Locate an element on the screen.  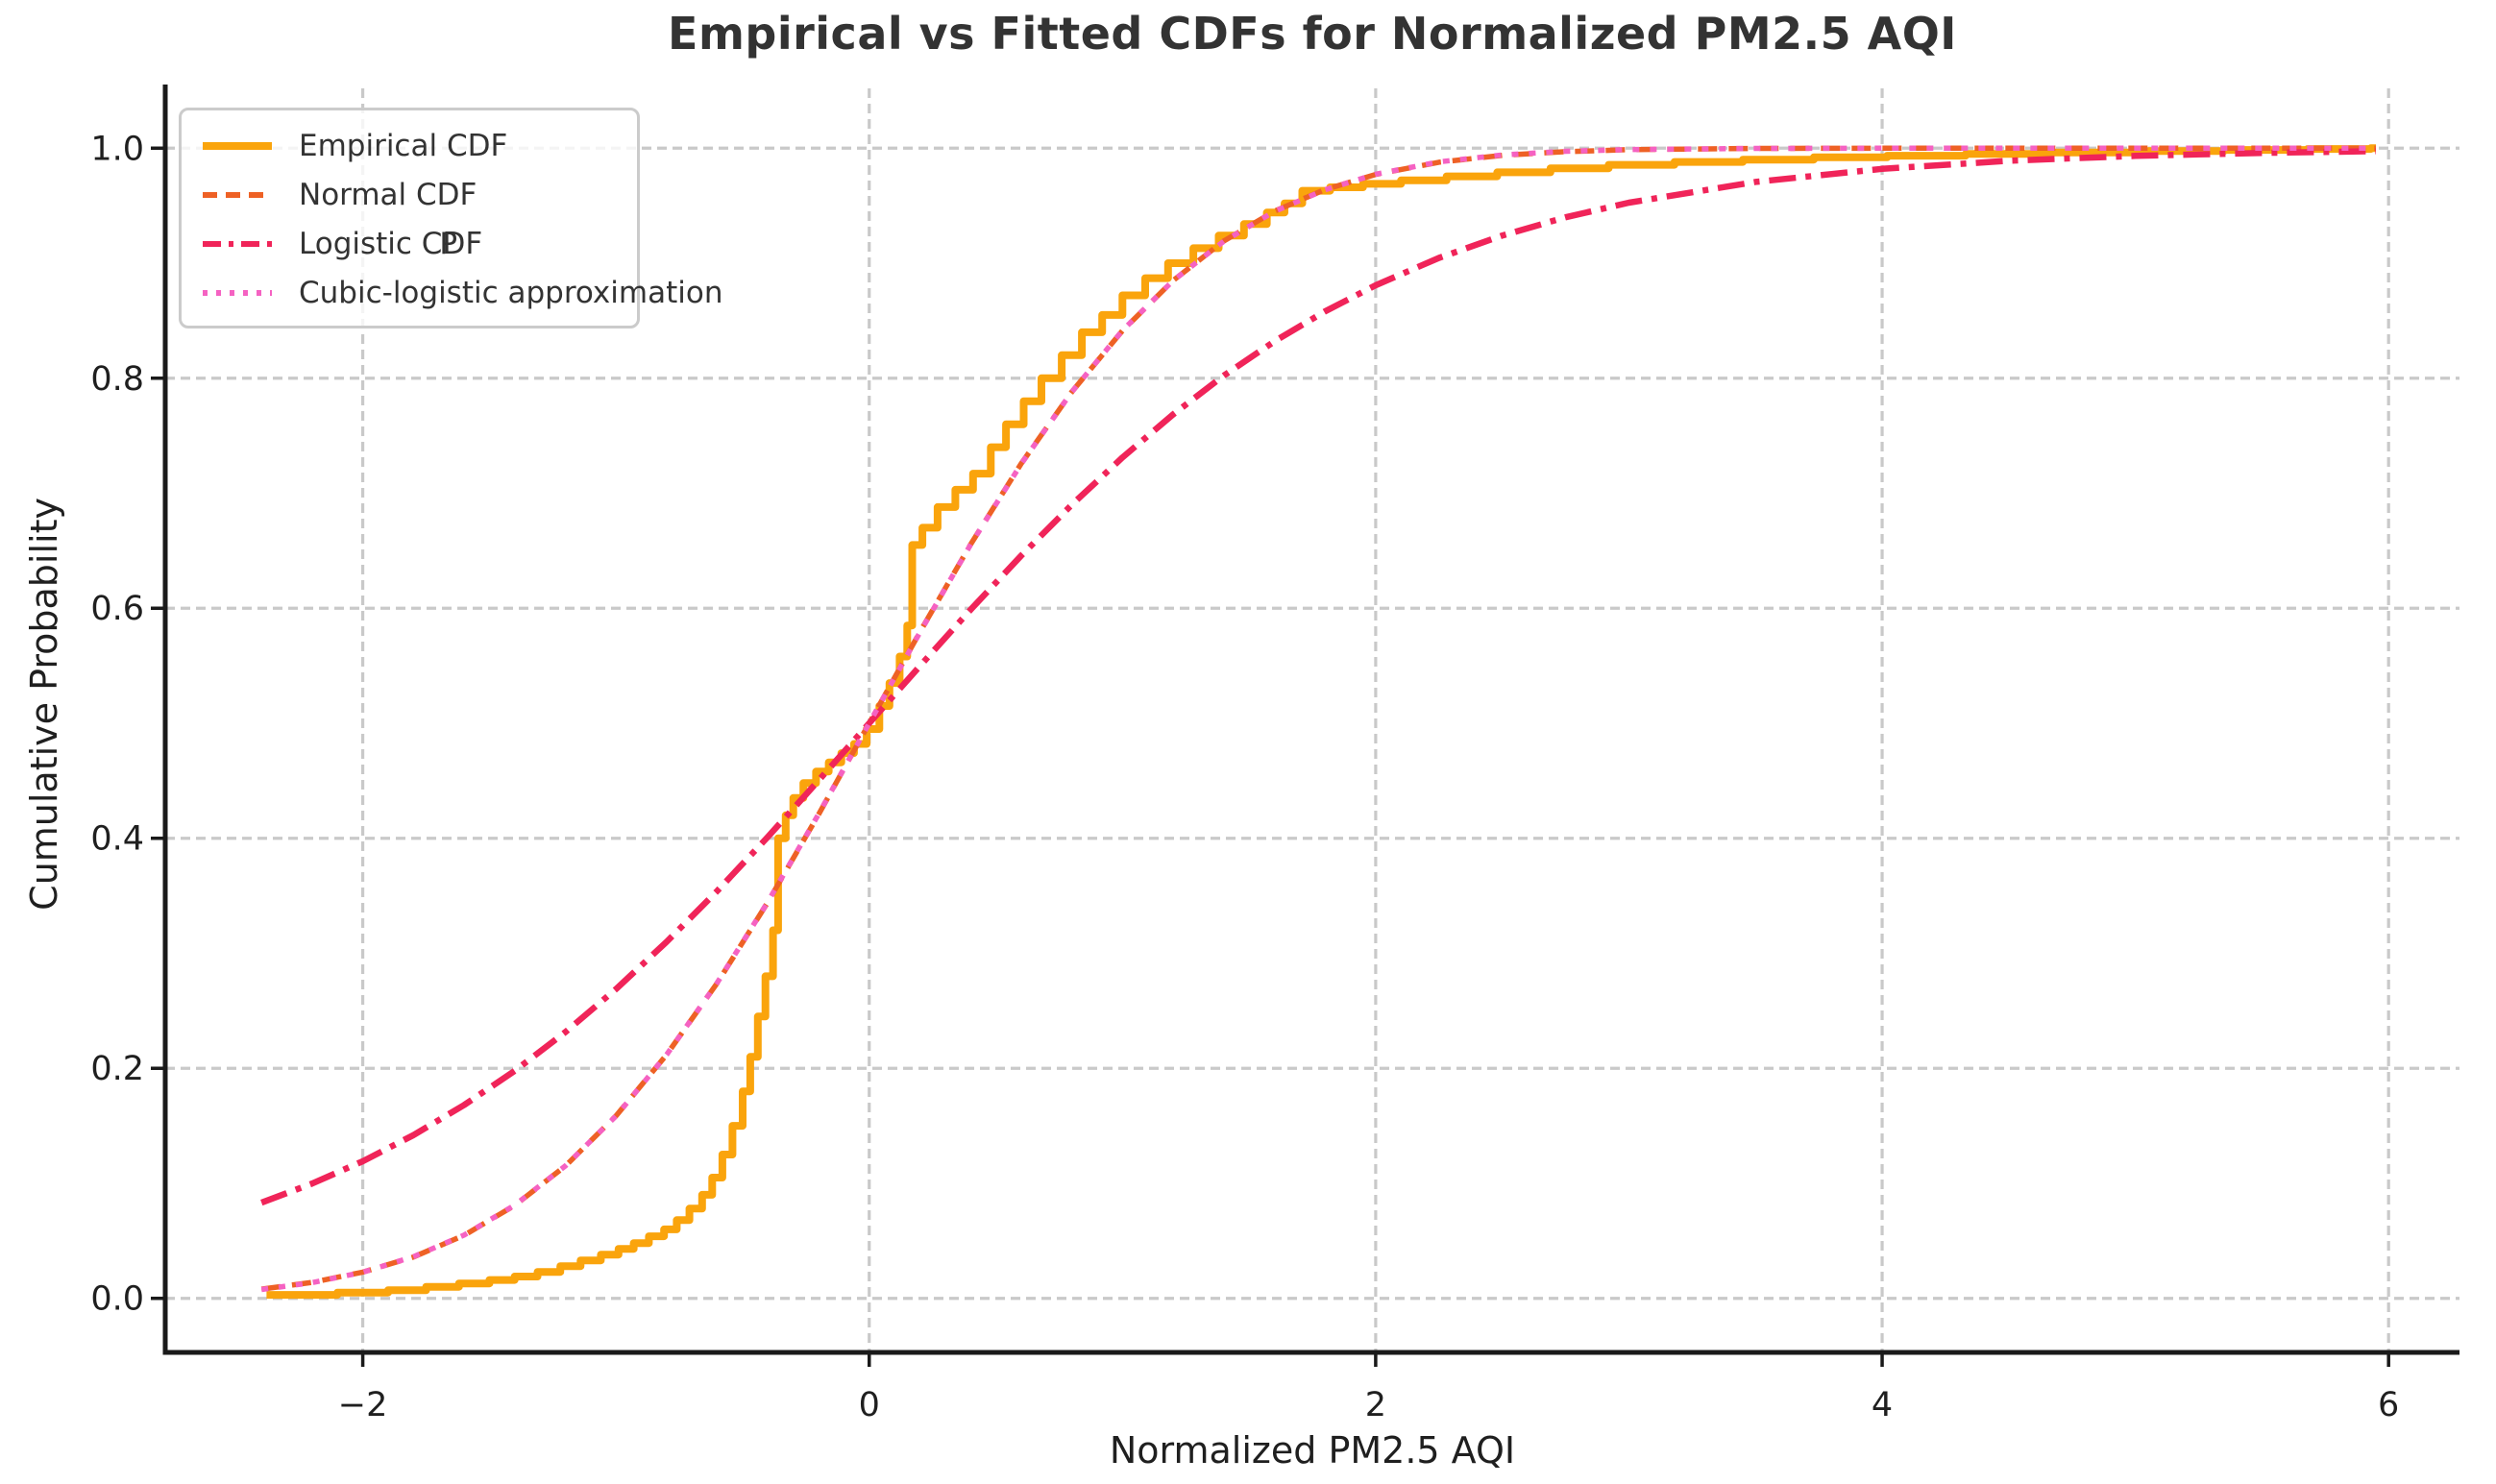
x-tick-label: 6 is located at coordinates (2388, 1405).